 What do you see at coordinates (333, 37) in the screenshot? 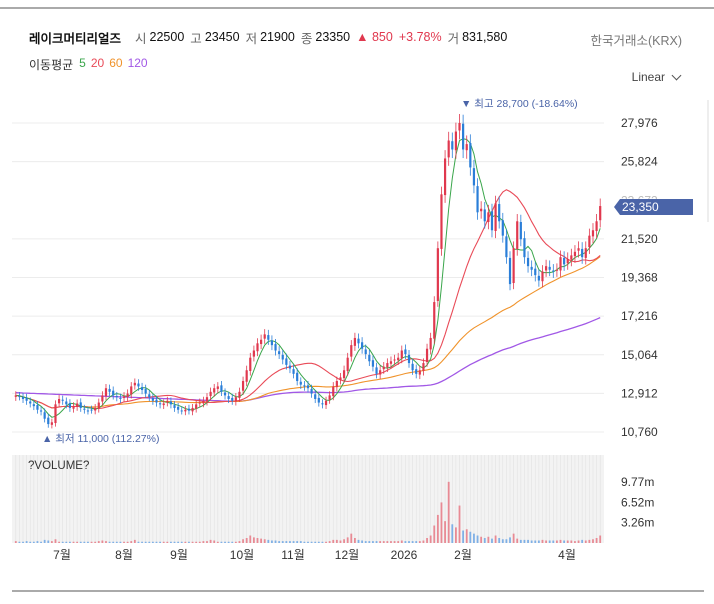
I see `close-value: 23350` at bounding box center [333, 37].